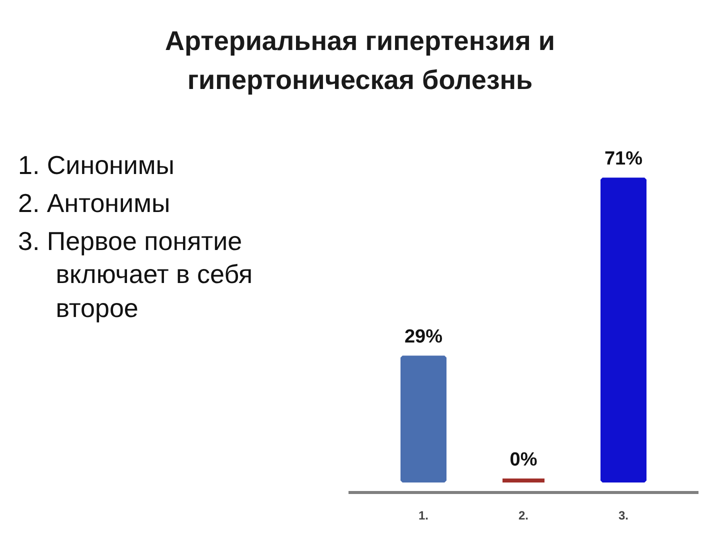 The height and width of the screenshot is (540, 720). Describe the element at coordinates (97, 165) in the screenshot. I see `text: 1. Синонимы` at that location.